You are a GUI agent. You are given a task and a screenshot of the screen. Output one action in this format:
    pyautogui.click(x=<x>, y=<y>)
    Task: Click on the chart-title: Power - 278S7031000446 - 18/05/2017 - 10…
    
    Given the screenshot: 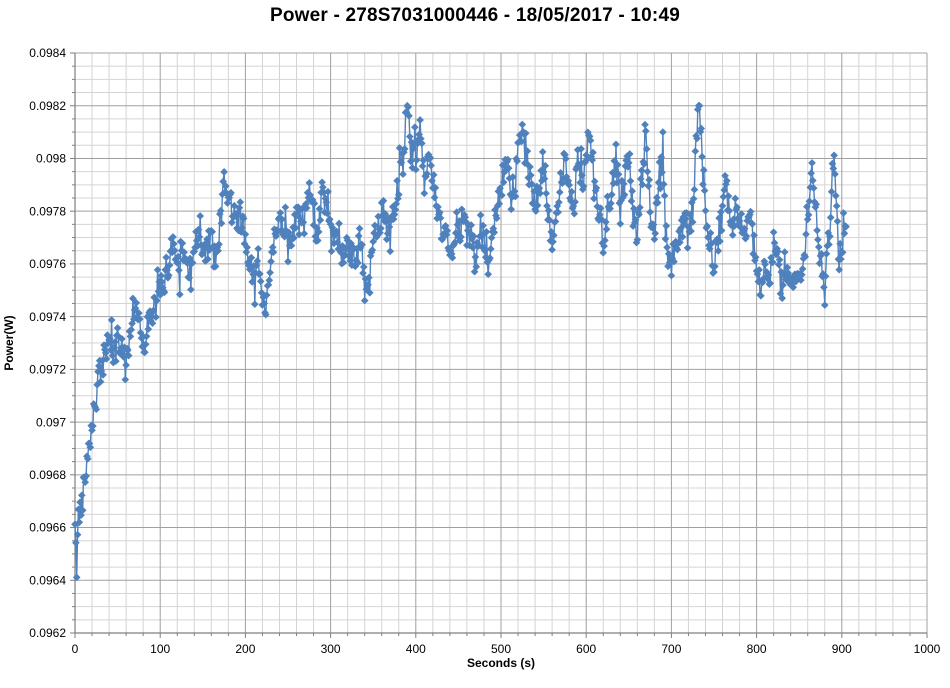 What is the action you would take?
    pyautogui.click(x=474, y=15)
    